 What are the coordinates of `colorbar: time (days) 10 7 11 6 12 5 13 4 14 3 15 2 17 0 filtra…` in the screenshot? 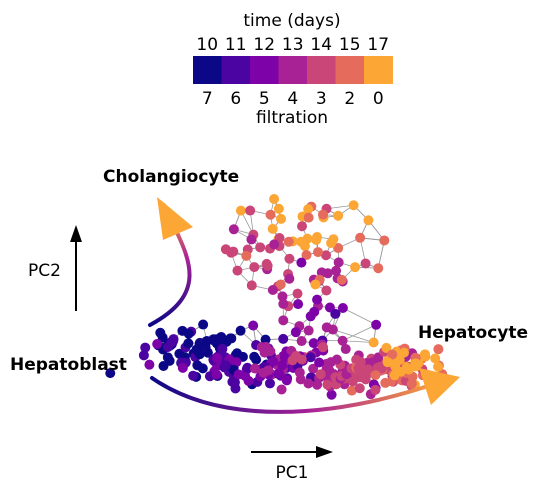 It's located at (293, 69).